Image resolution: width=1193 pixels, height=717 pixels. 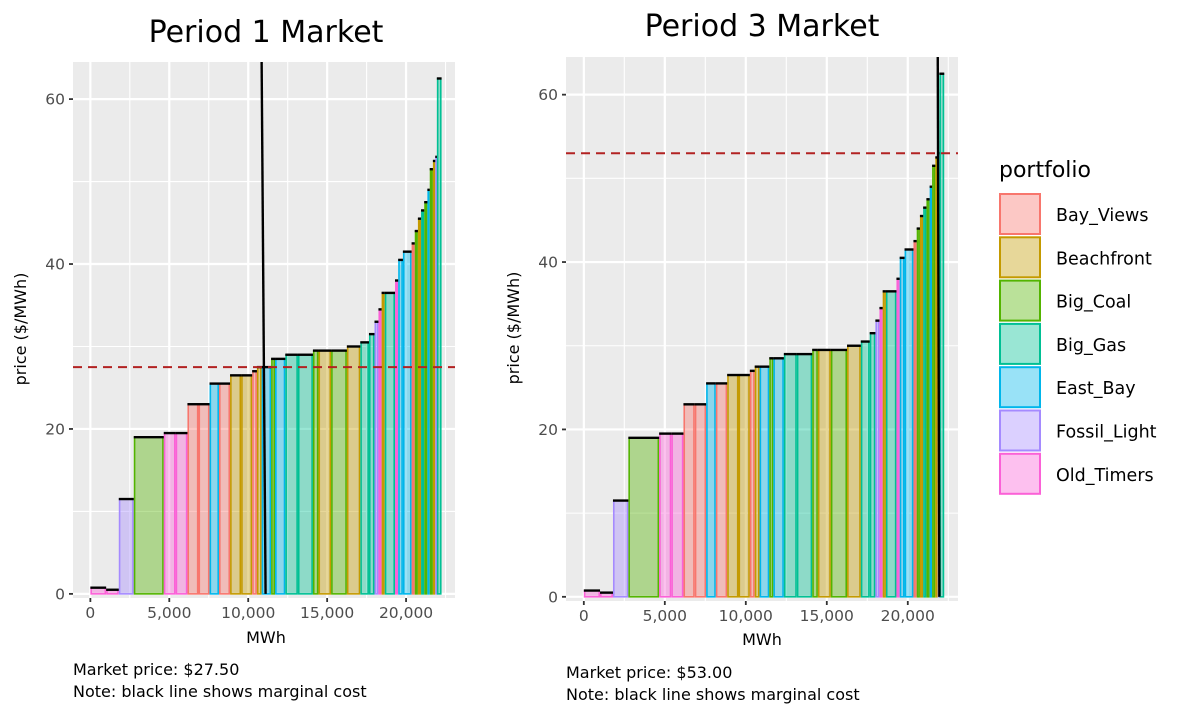 What do you see at coordinates (266, 32) in the screenshot?
I see `chart-title: Period 1 Market` at bounding box center [266, 32].